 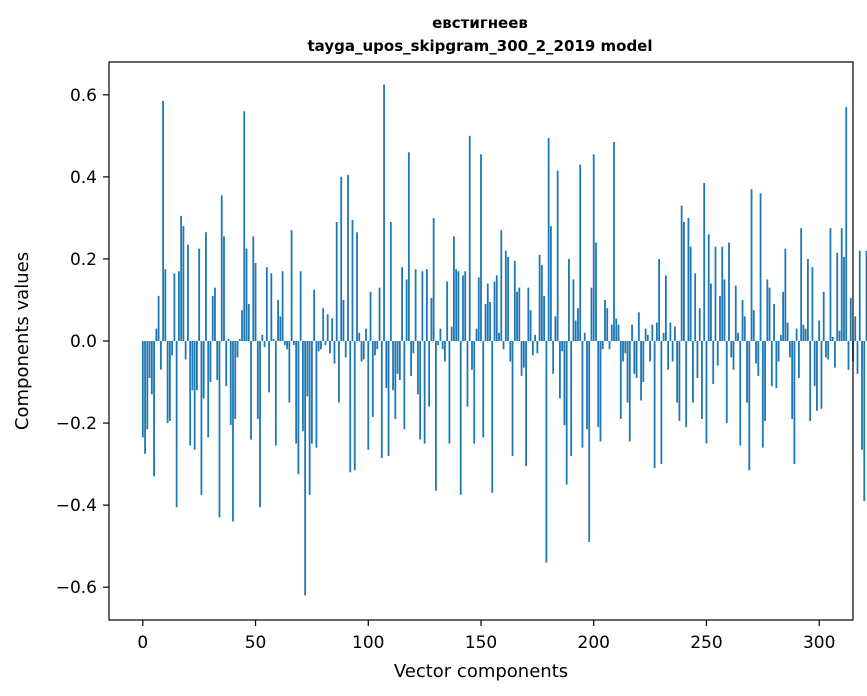 What do you see at coordinates (368, 643) in the screenshot?
I see `x-tick-label: 100` at bounding box center [368, 643].